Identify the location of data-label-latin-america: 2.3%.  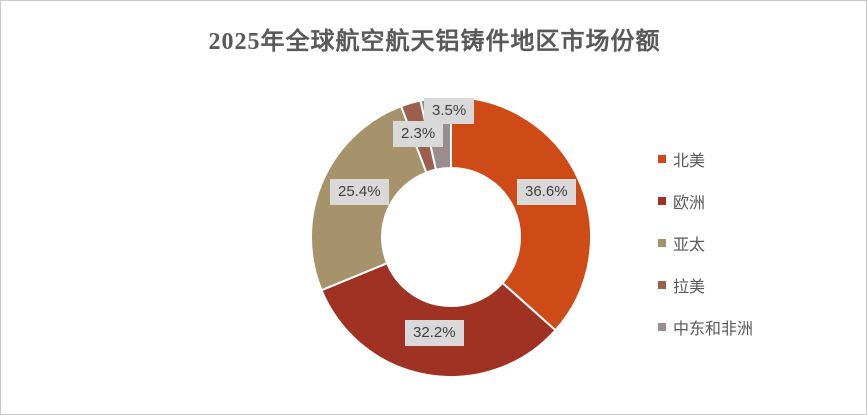
(418, 134).